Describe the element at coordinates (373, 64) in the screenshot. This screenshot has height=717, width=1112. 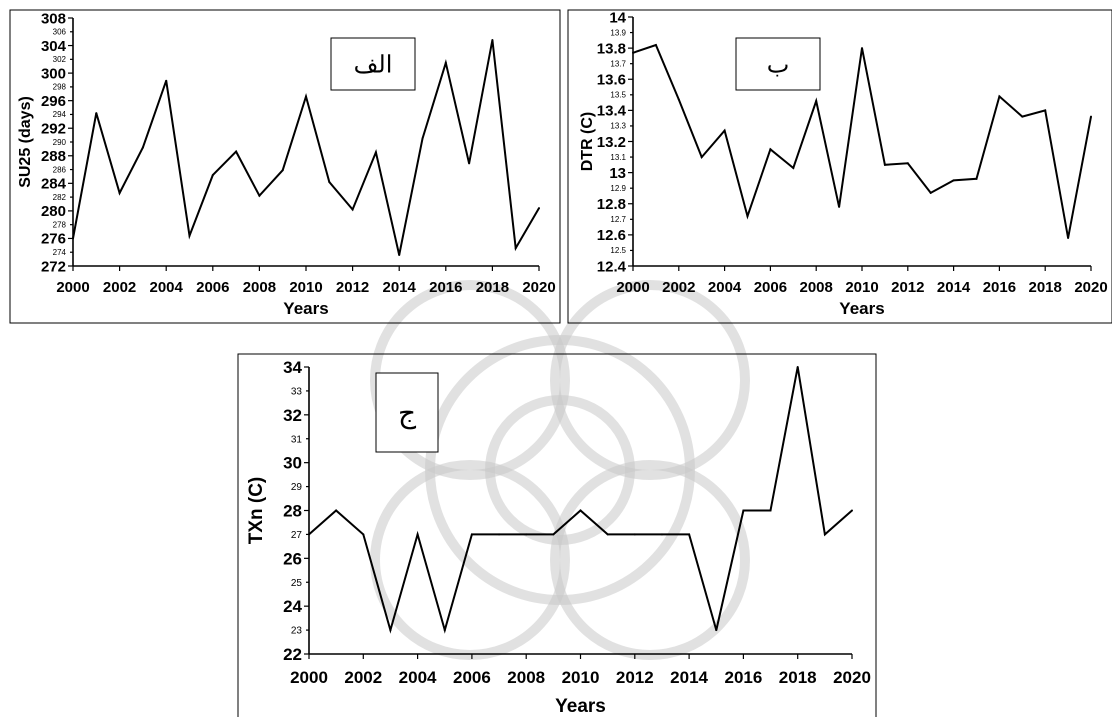
I see `panel-label: الف` at that location.